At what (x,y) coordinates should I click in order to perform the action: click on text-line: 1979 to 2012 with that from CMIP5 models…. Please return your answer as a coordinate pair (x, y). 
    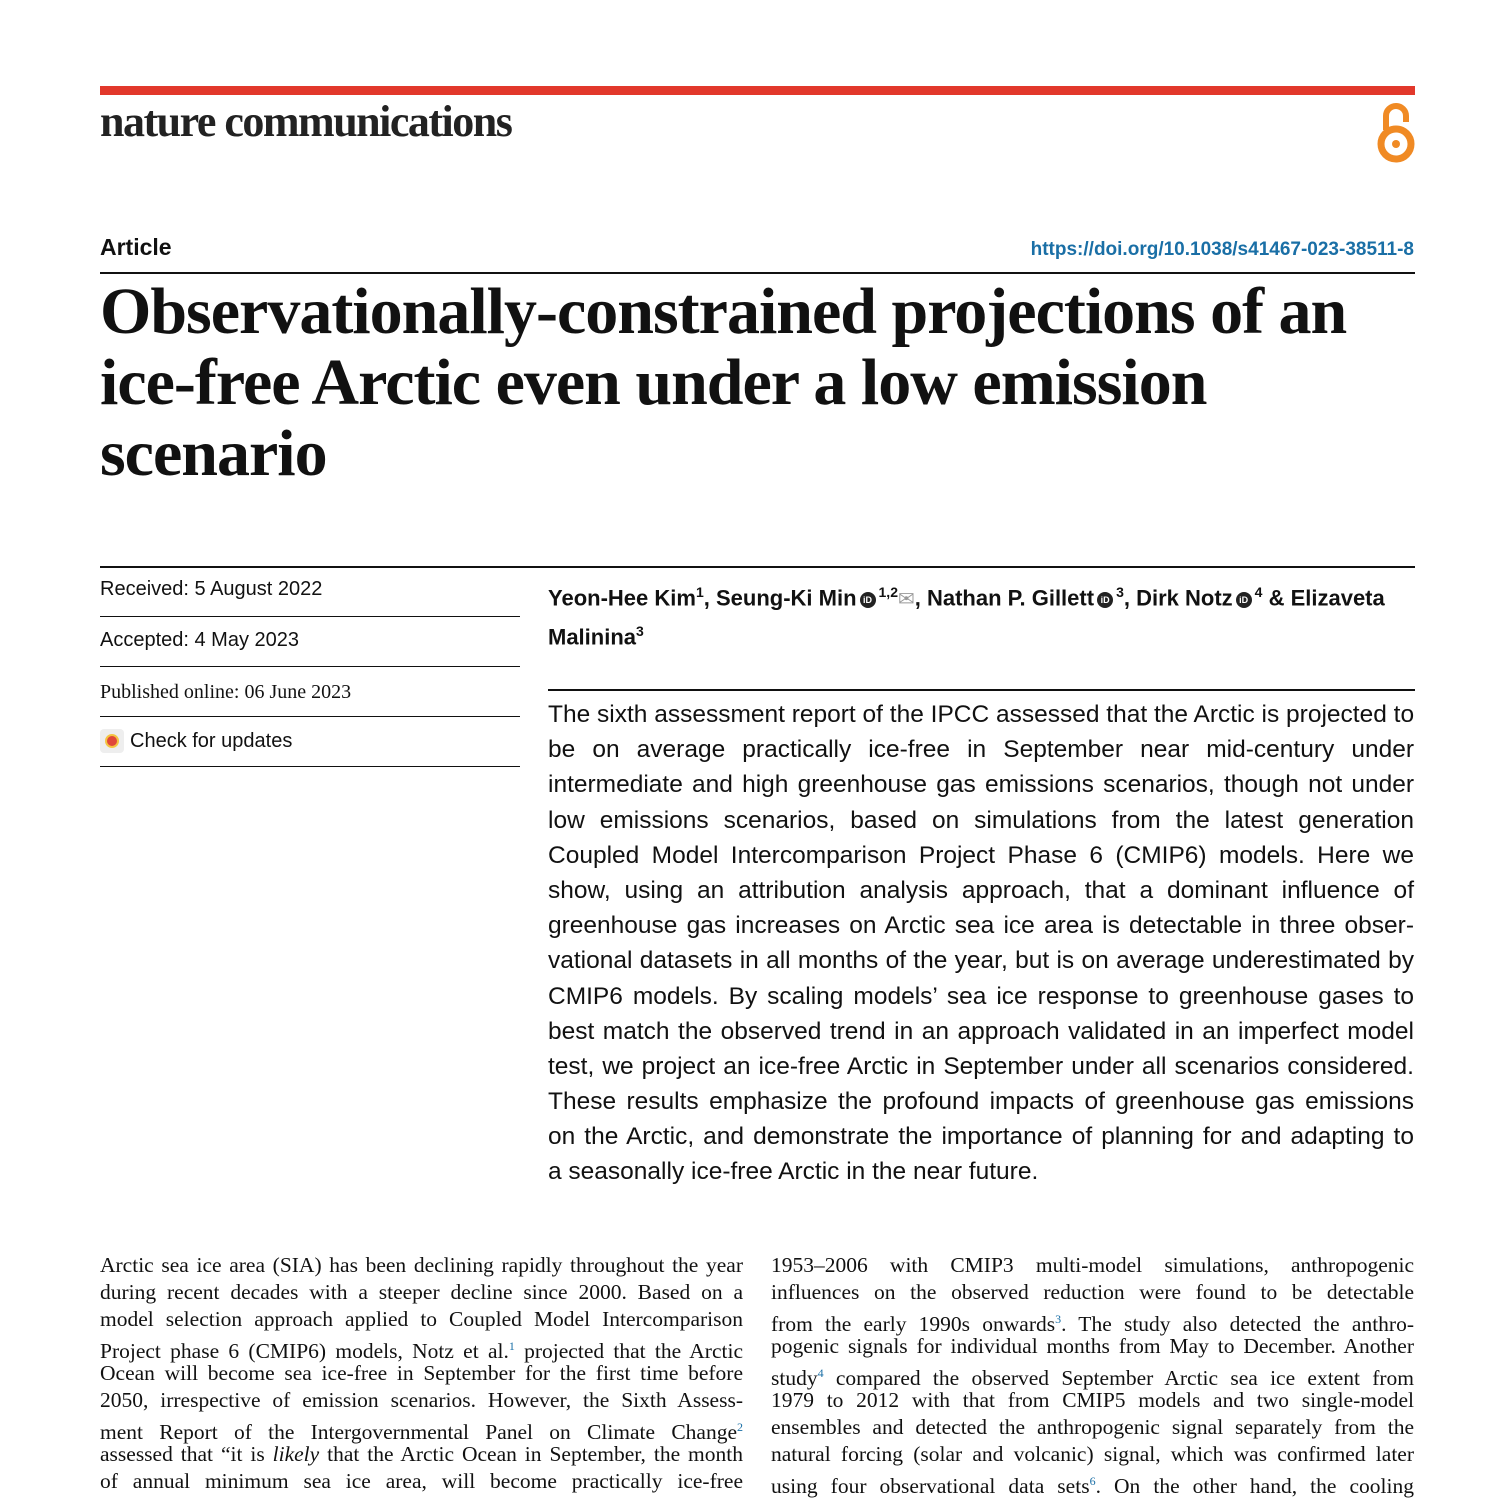
    Looking at the image, I should click on (1092, 1400).